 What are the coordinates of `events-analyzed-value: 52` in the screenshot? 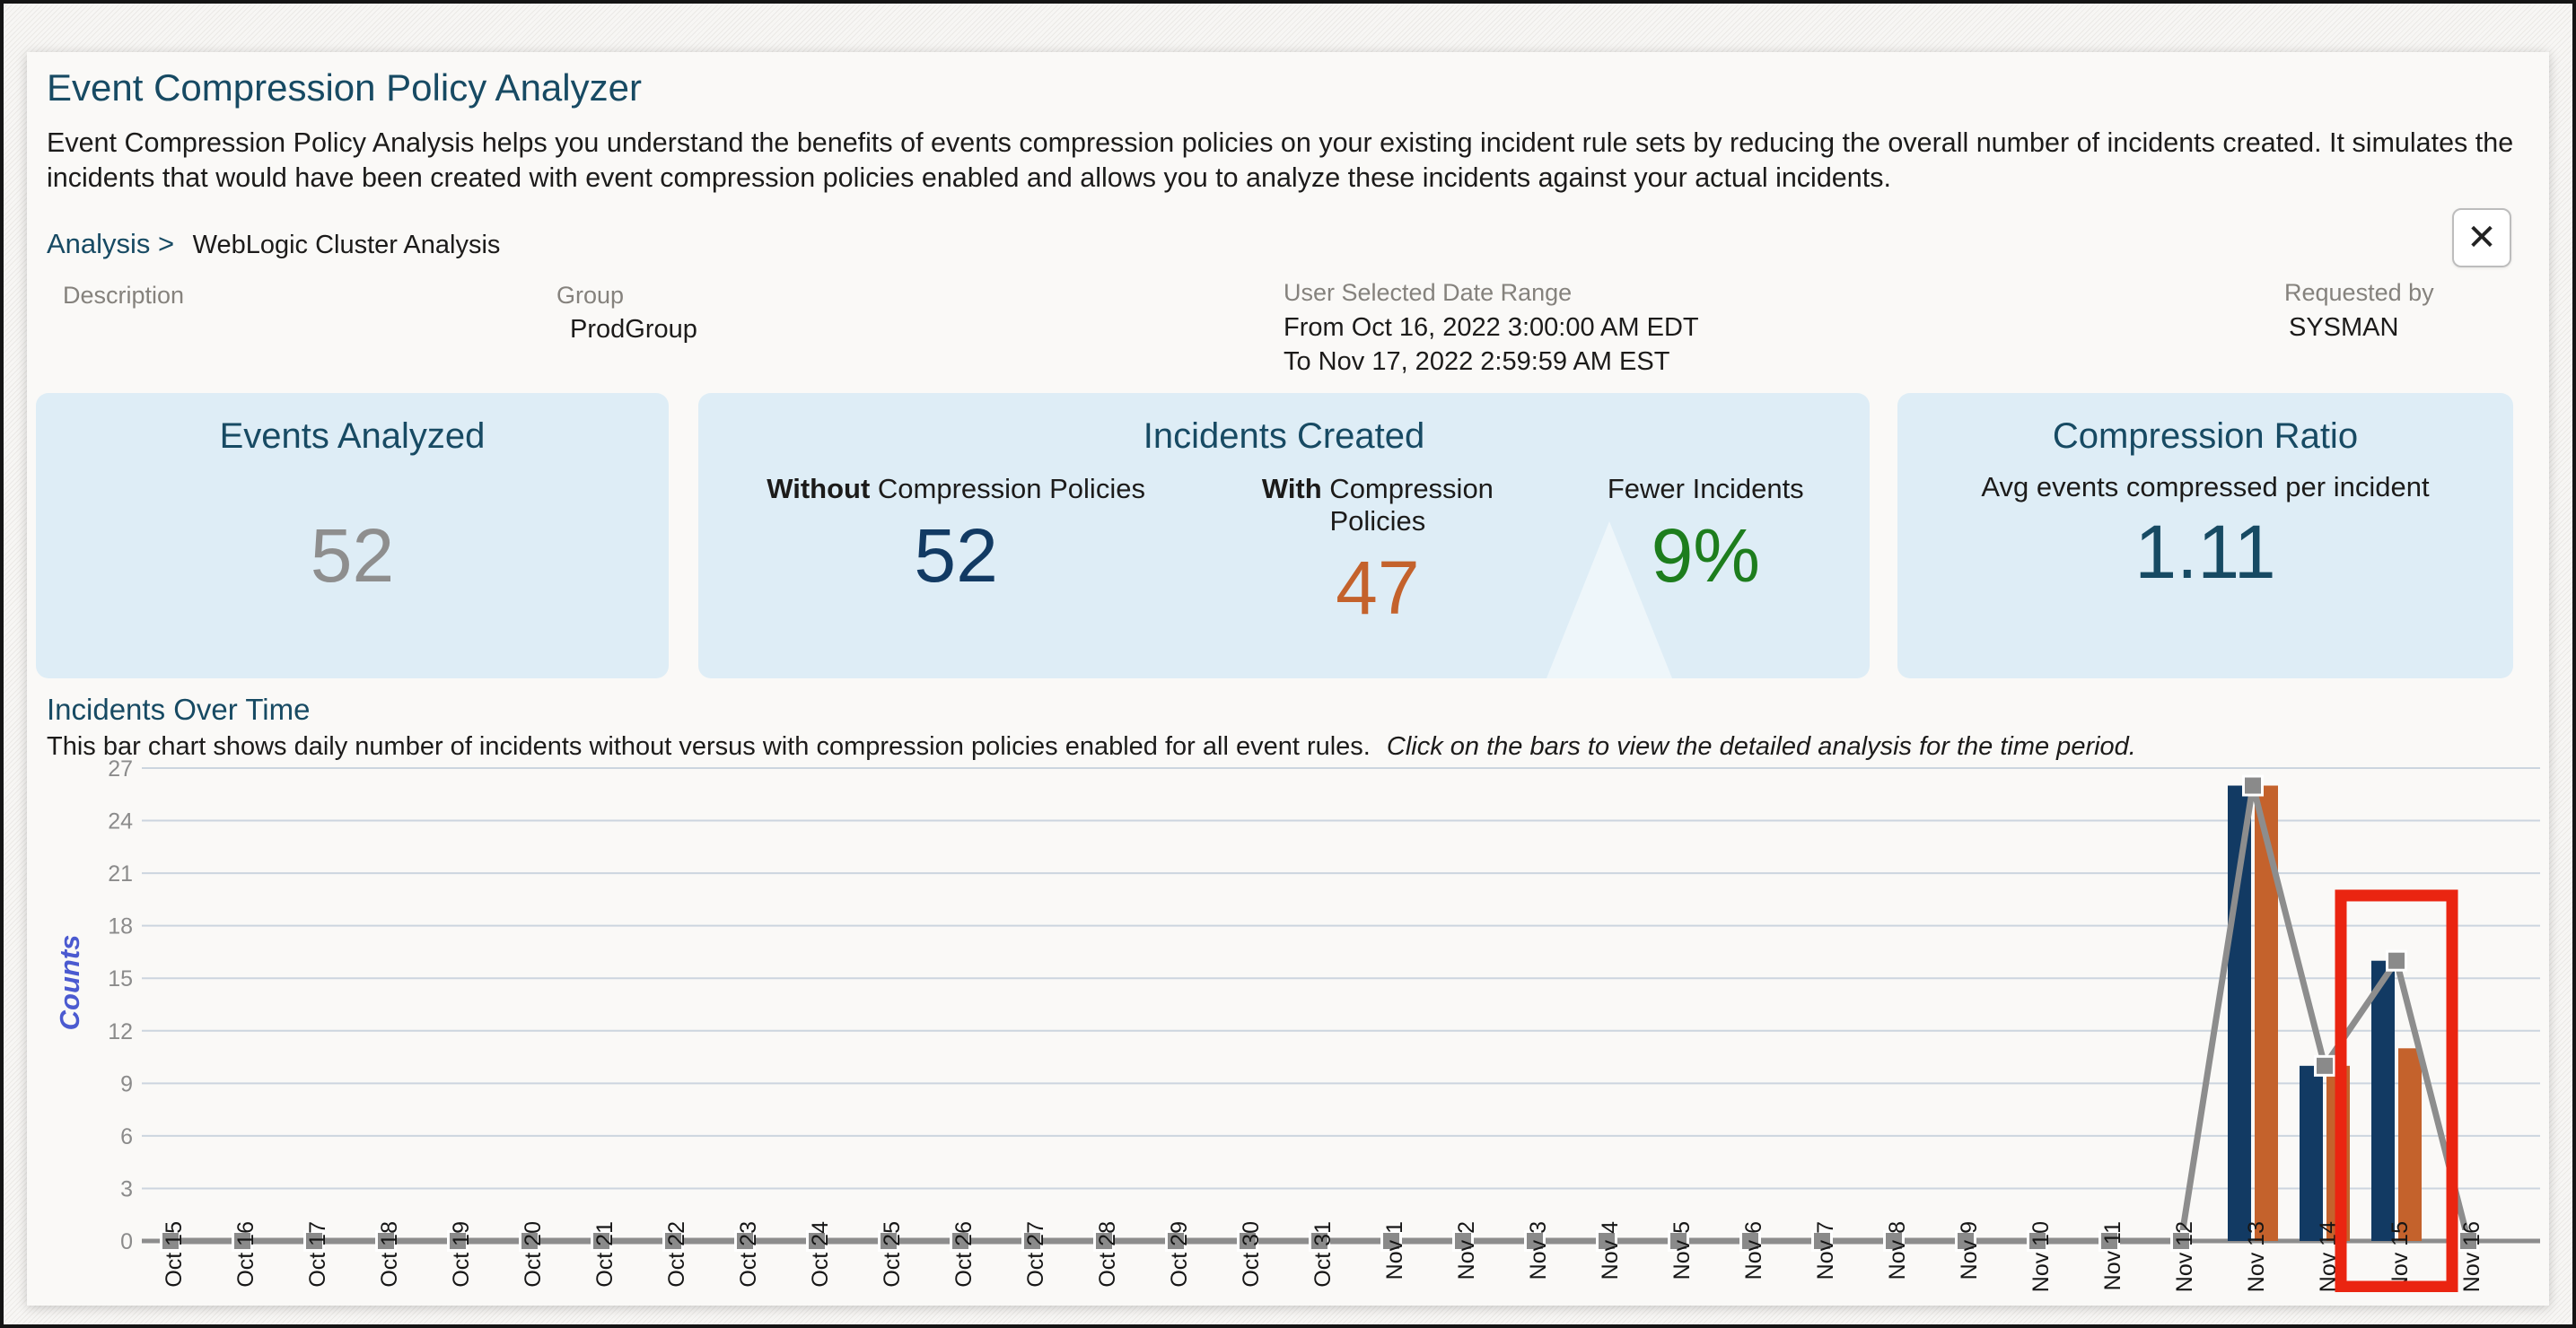 It's located at (352, 556).